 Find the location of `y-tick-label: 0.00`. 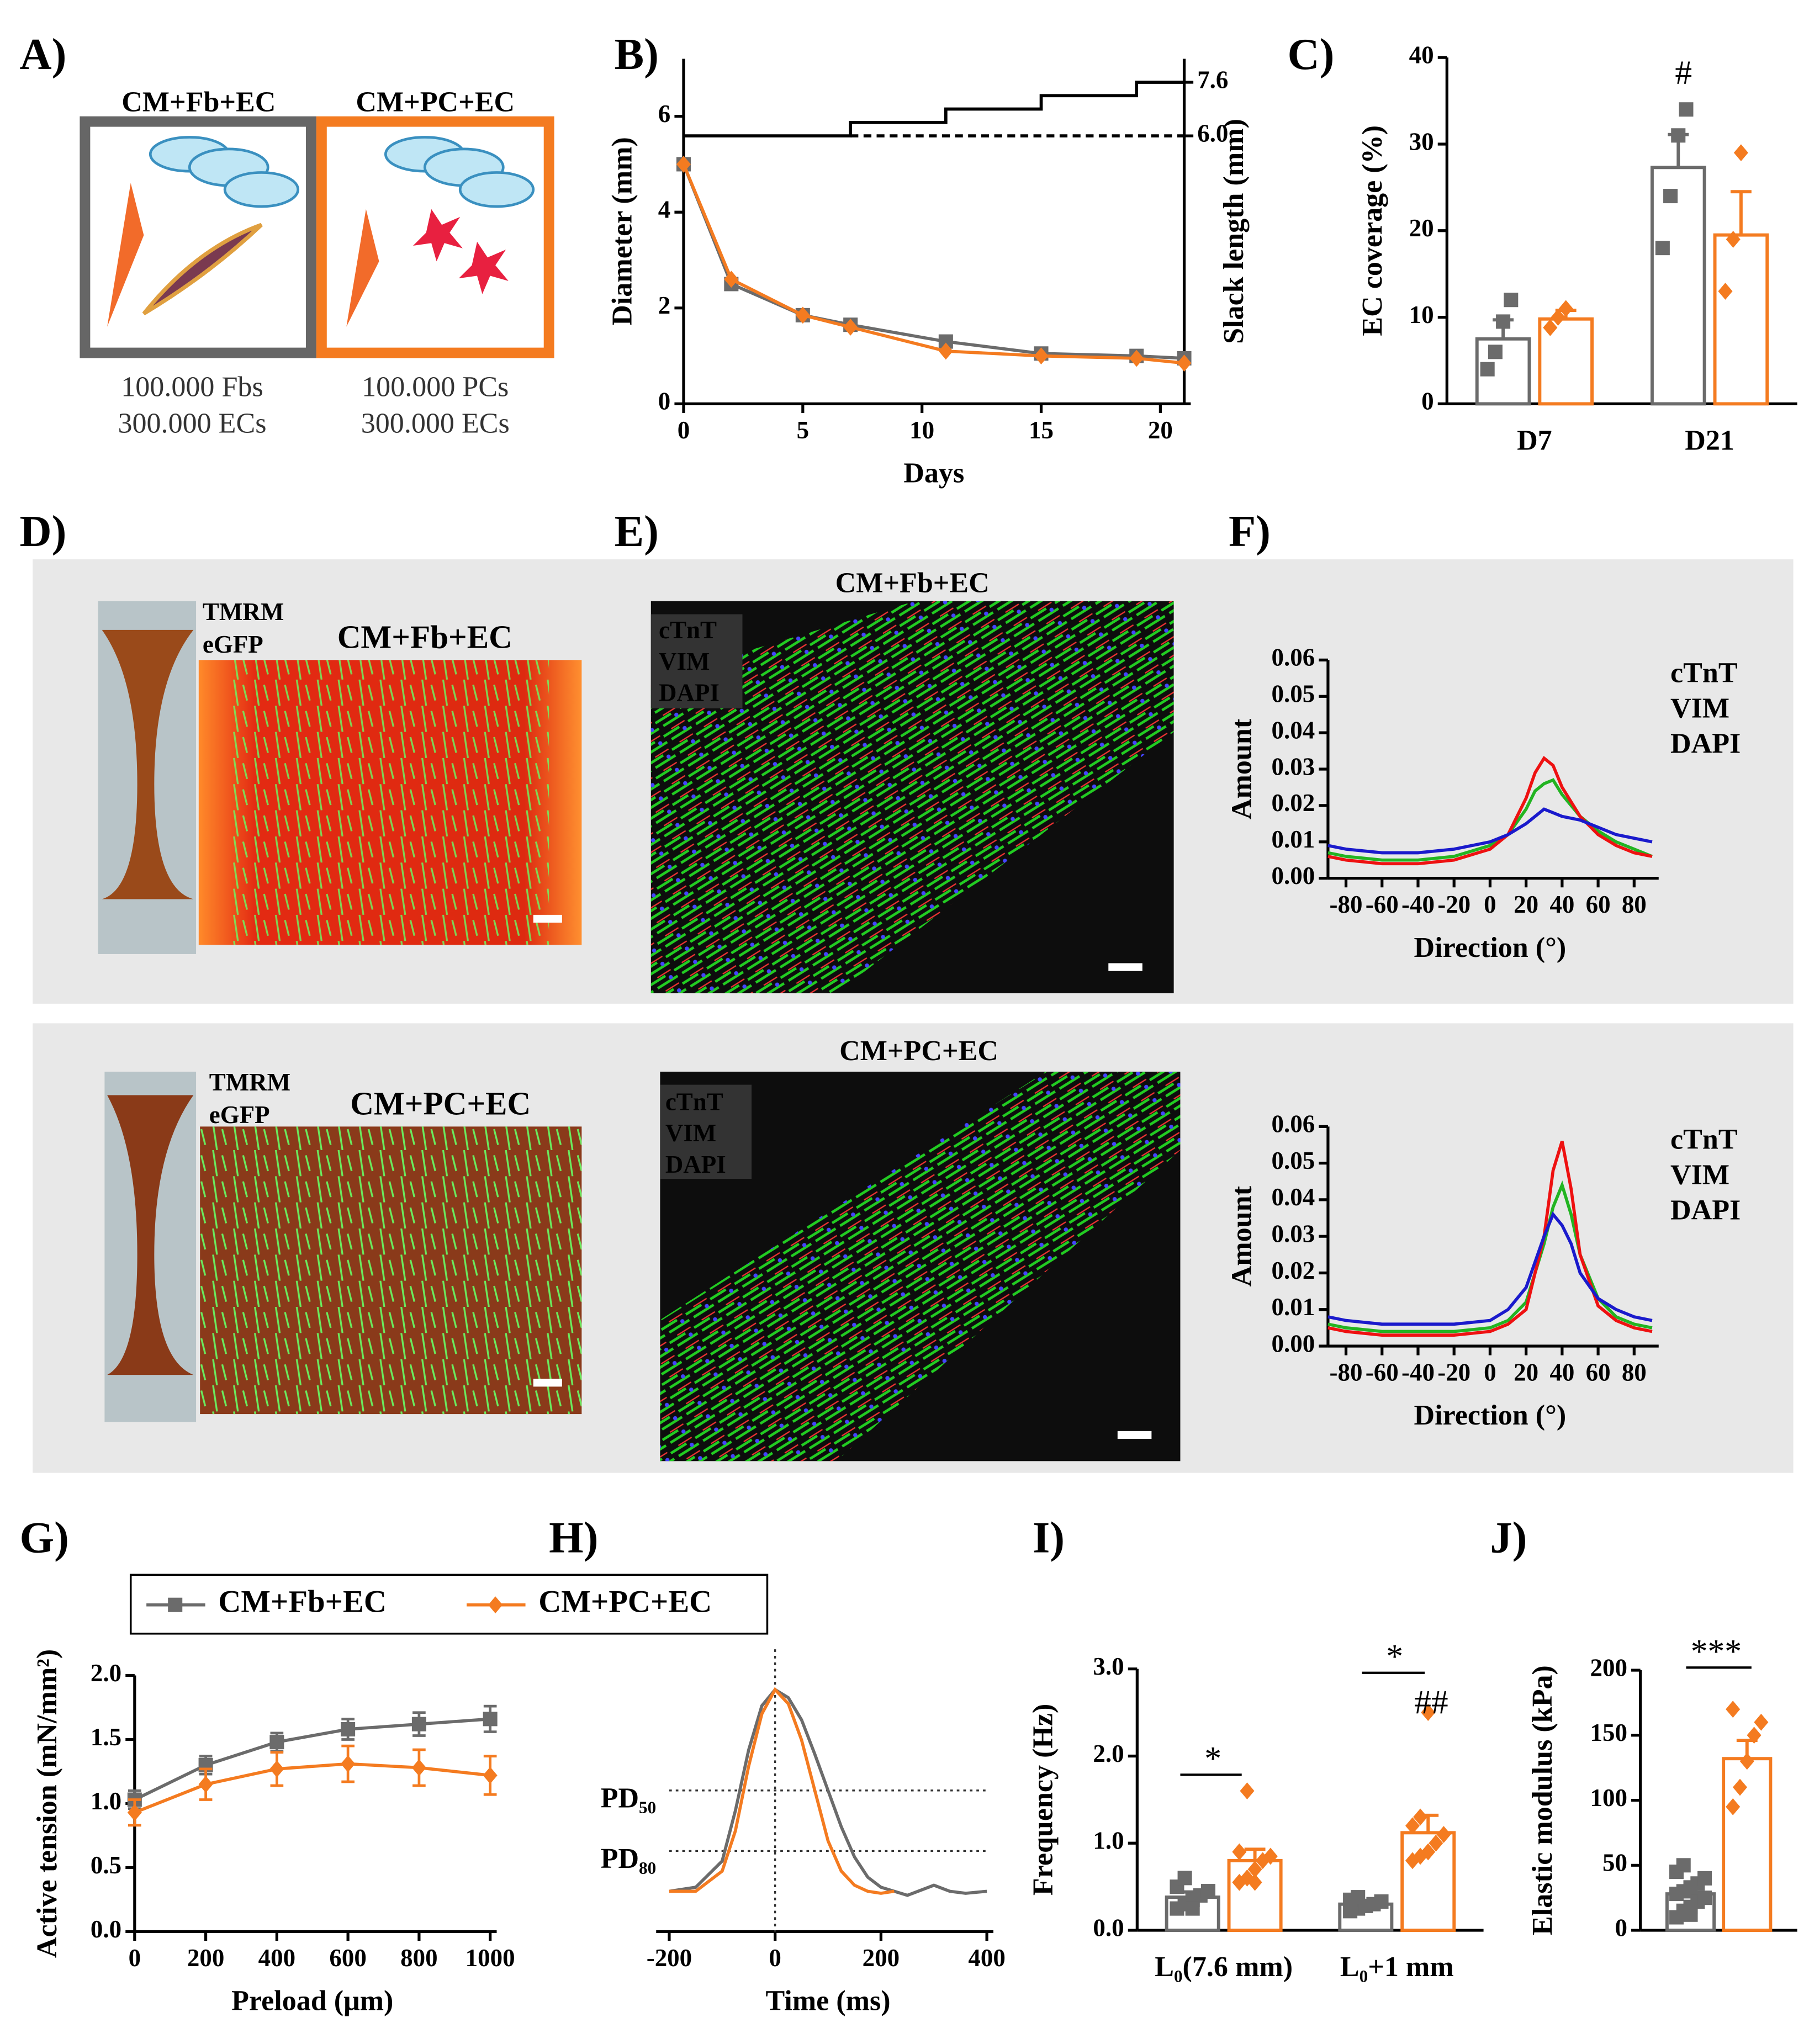

y-tick-label: 0.00 is located at coordinates (1294, 1343).